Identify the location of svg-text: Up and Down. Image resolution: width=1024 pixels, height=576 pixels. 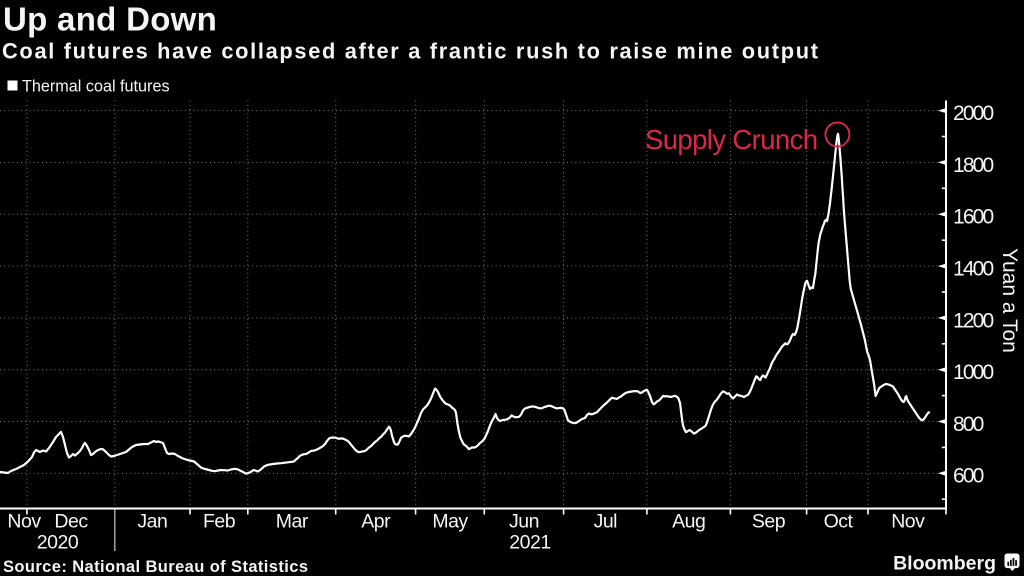
(110, 19).